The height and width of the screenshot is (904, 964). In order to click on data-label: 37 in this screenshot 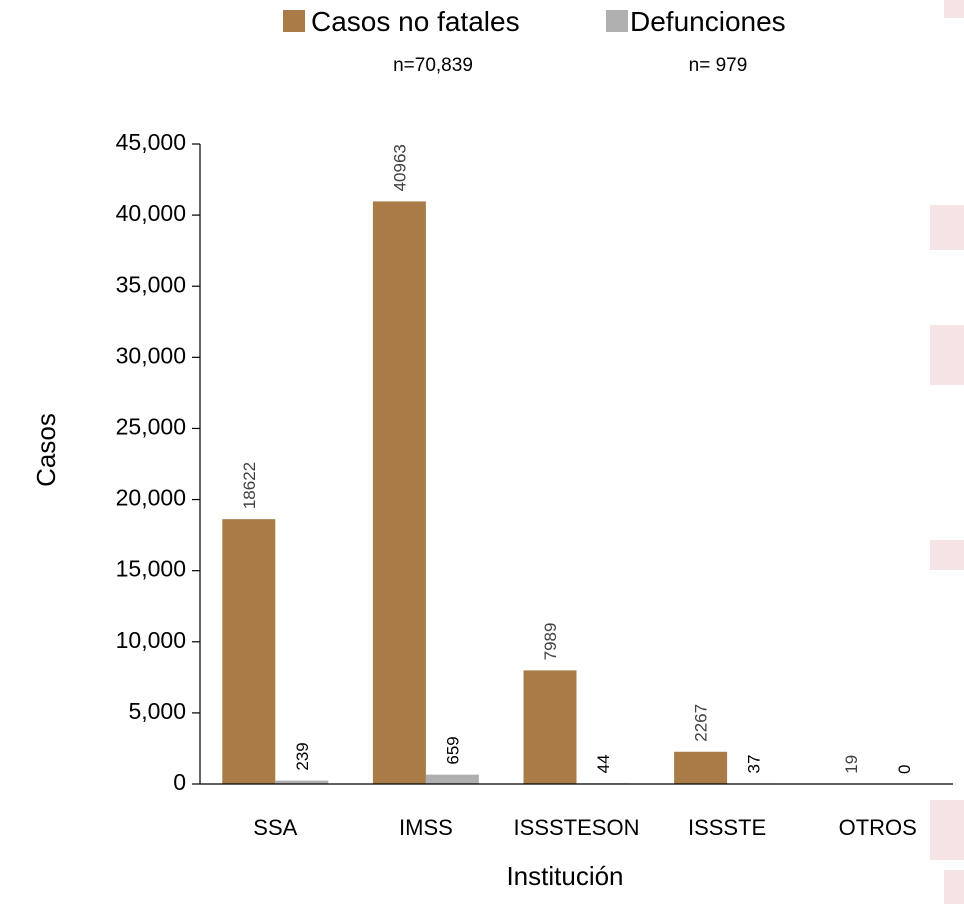, I will do `click(754, 764)`.